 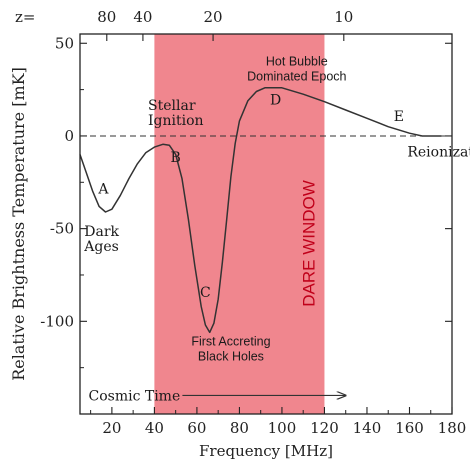 I want to click on annotation-text: Ignition, so click(x=176, y=121).